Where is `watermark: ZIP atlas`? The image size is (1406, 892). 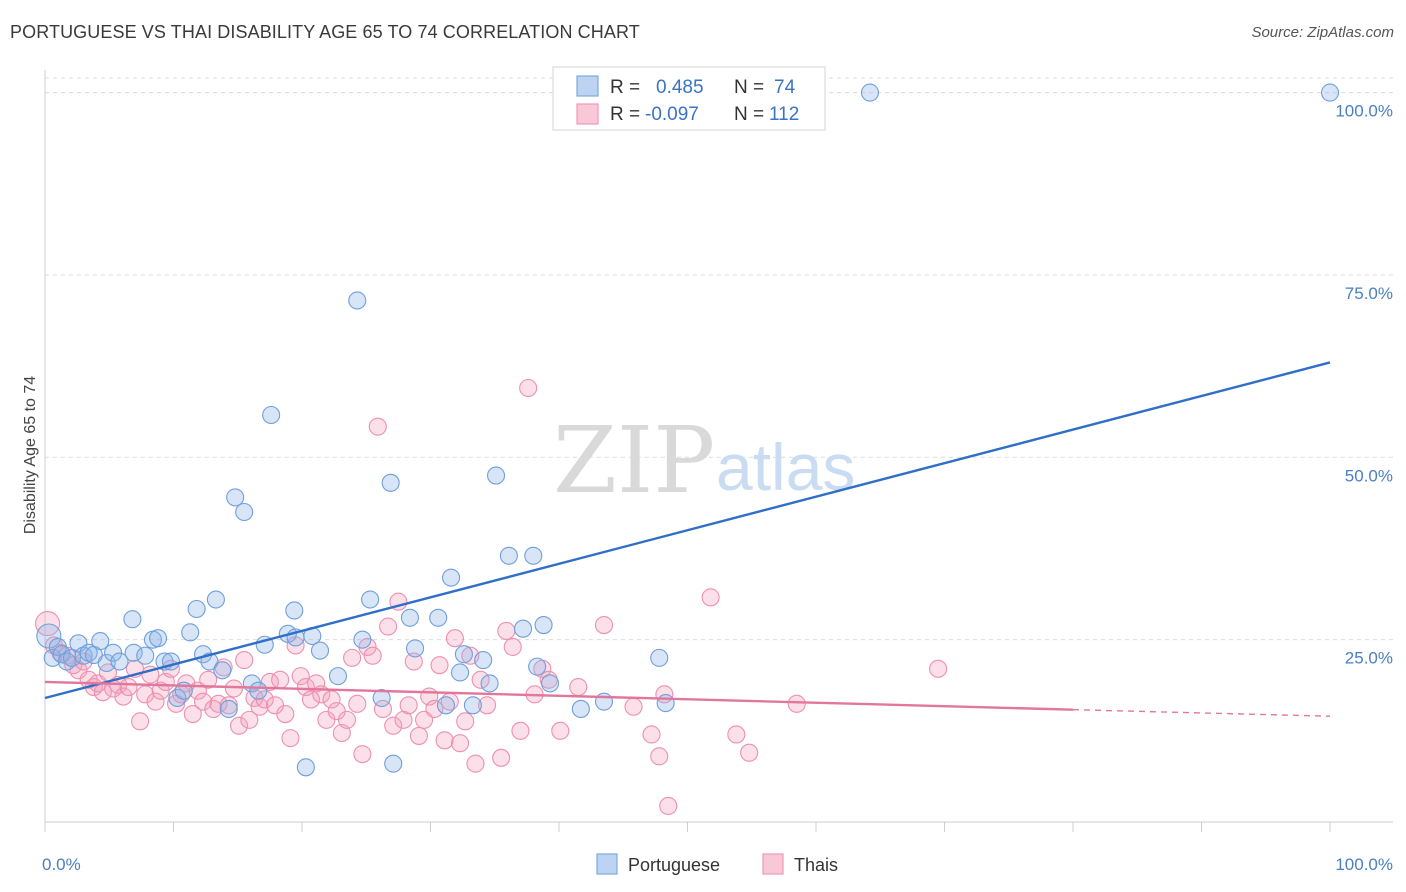 watermark: ZIP atlas is located at coordinates (704, 460).